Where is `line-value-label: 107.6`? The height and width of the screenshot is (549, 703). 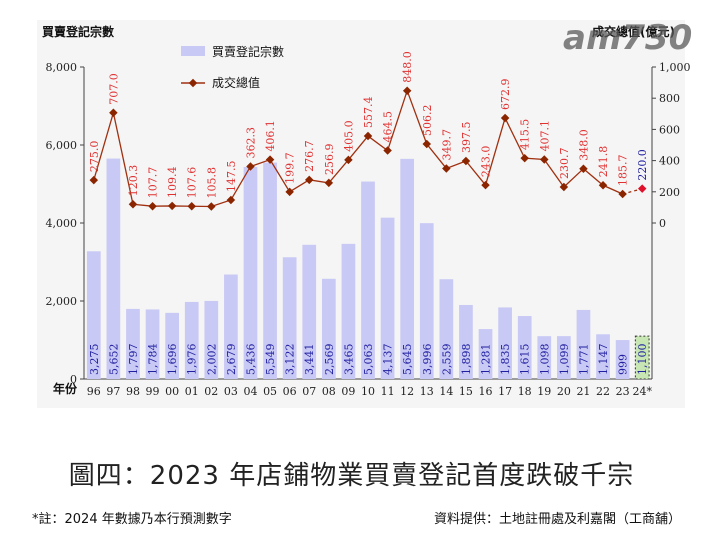 line-value-label: 107.6 is located at coordinates (192, 183).